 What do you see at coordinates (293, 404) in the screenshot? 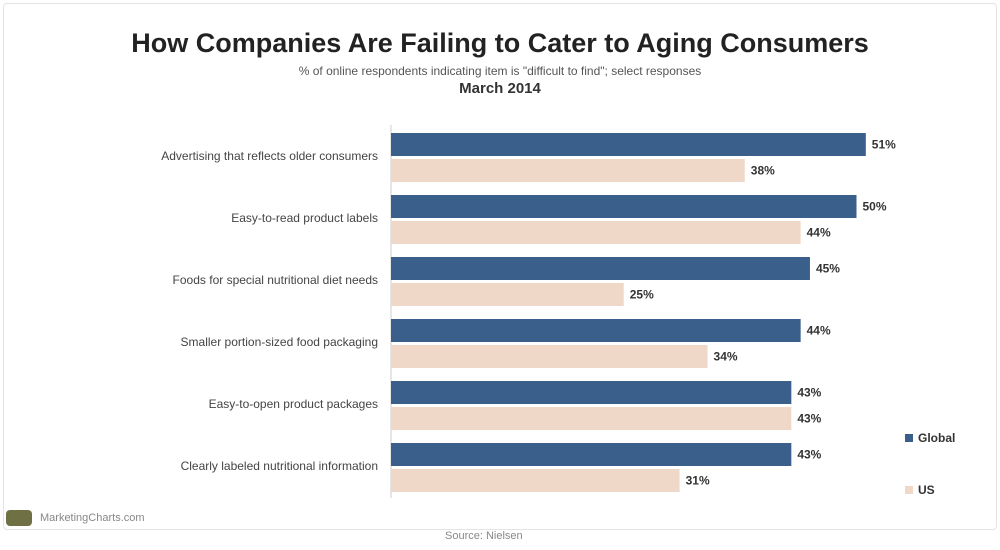
I see `category-label: Easy-to-open product packages` at bounding box center [293, 404].